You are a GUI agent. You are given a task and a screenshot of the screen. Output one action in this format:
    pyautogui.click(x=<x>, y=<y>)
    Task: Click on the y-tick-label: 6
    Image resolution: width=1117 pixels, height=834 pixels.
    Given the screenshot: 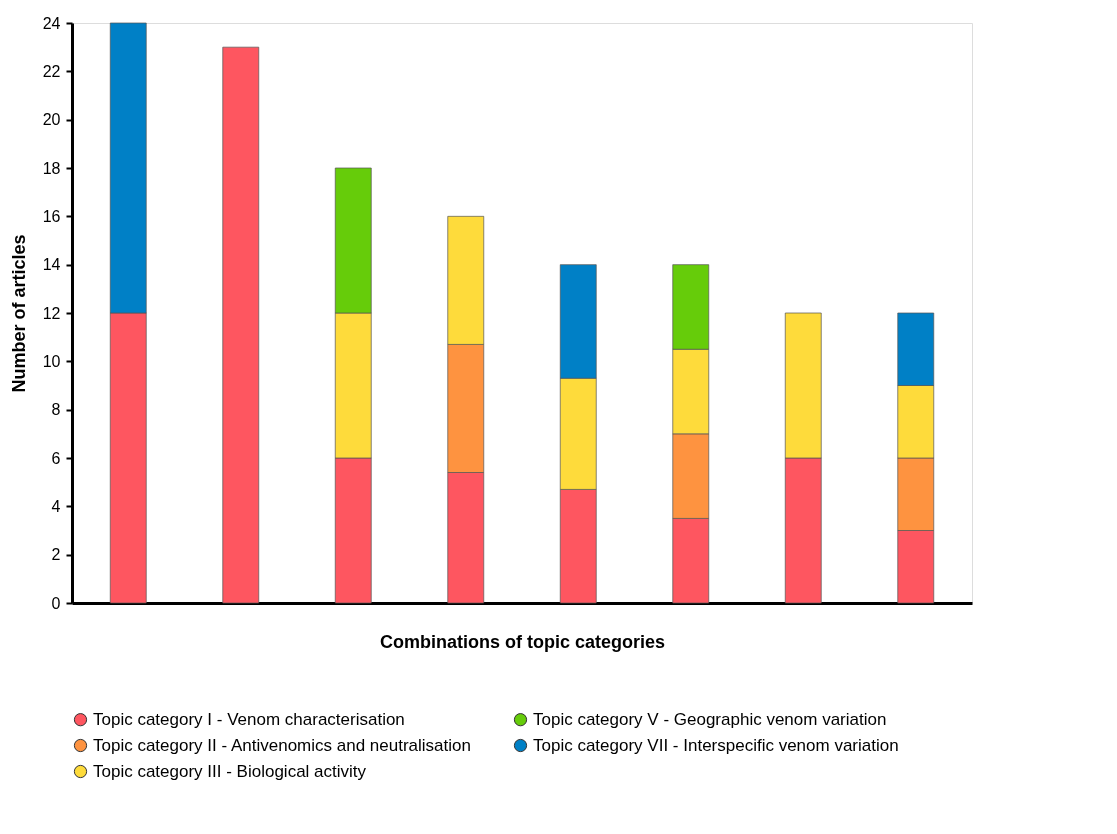 What is the action you would take?
    pyautogui.click(x=56, y=458)
    